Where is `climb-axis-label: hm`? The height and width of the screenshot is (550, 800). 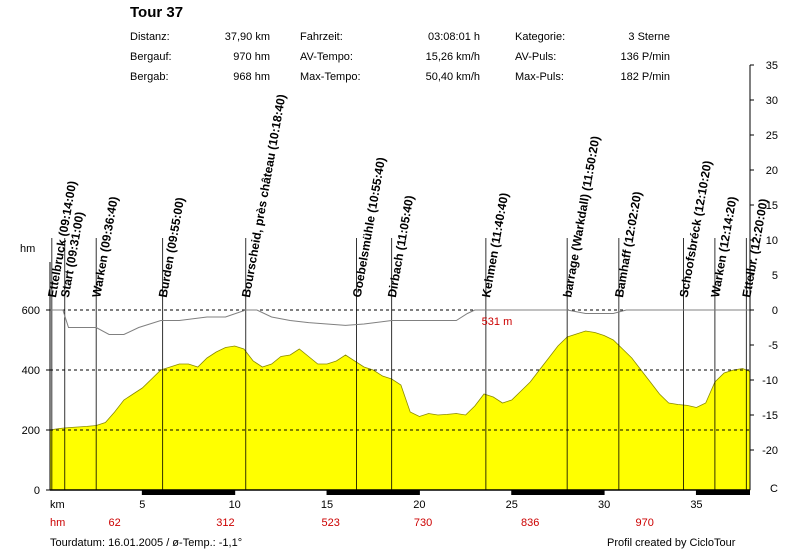
climb-axis-label: hm is located at coordinates (57, 523).